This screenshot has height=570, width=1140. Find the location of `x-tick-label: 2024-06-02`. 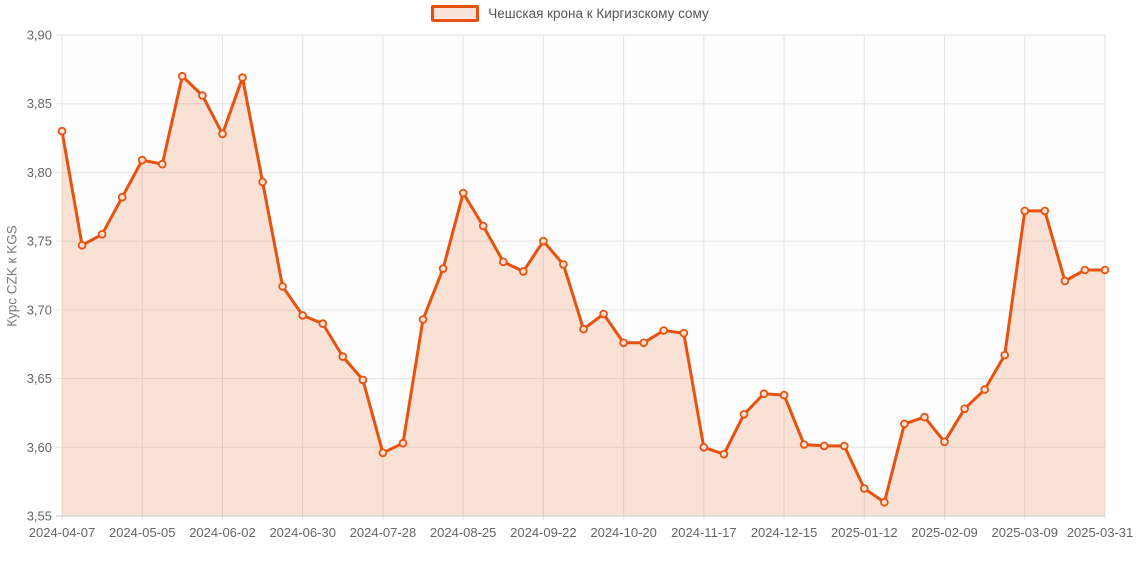

x-tick-label: 2024-06-02 is located at coordinates (222, 532).